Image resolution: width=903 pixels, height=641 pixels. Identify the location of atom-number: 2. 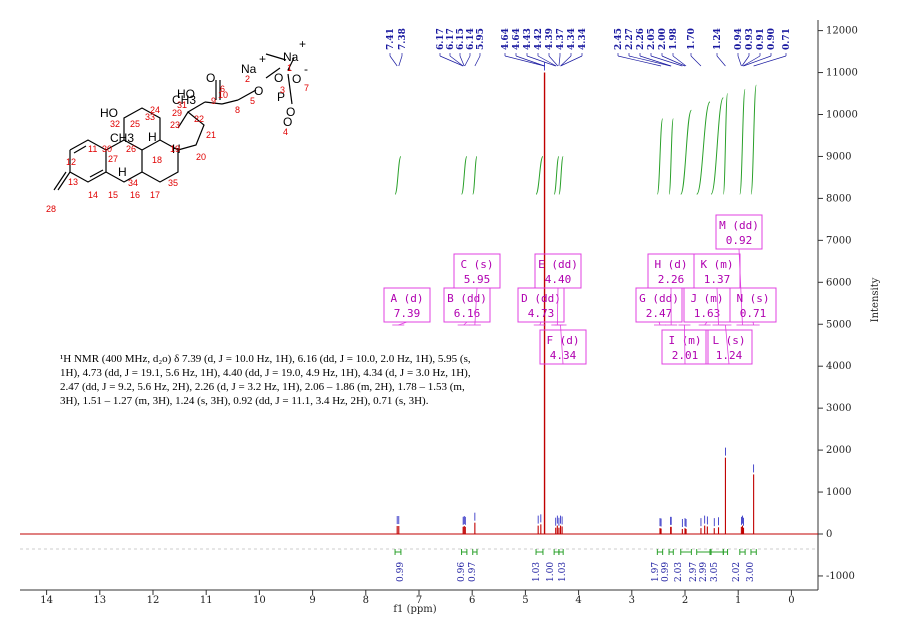
(247, 79).